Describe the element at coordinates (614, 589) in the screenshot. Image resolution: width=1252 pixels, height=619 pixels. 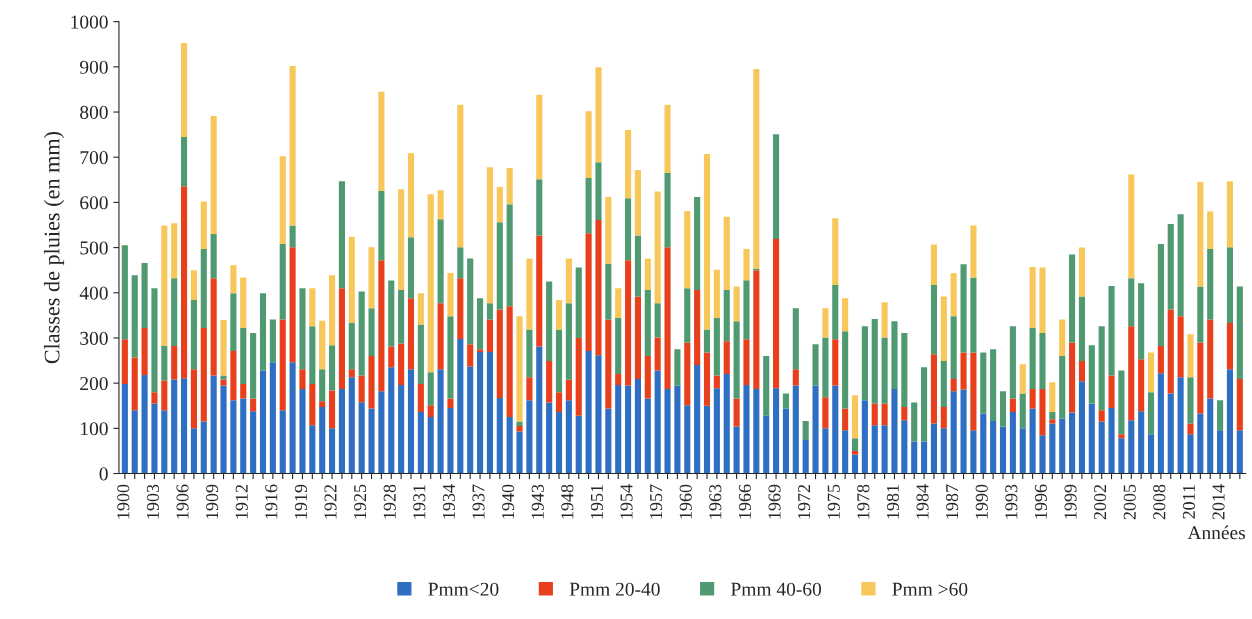
I see `legend-label: Pmm 20-40` at that location.